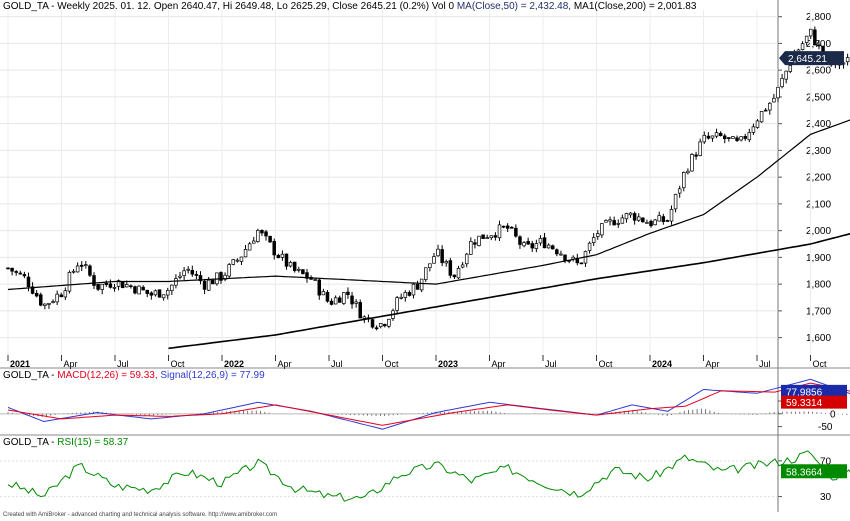 Image resolution: width=850 pixels, height=521 pixels. What do you see at coordinates (234, 364) in the screenshot?
I see `x-tick-label: 2022` at bounding box center [234, 364].